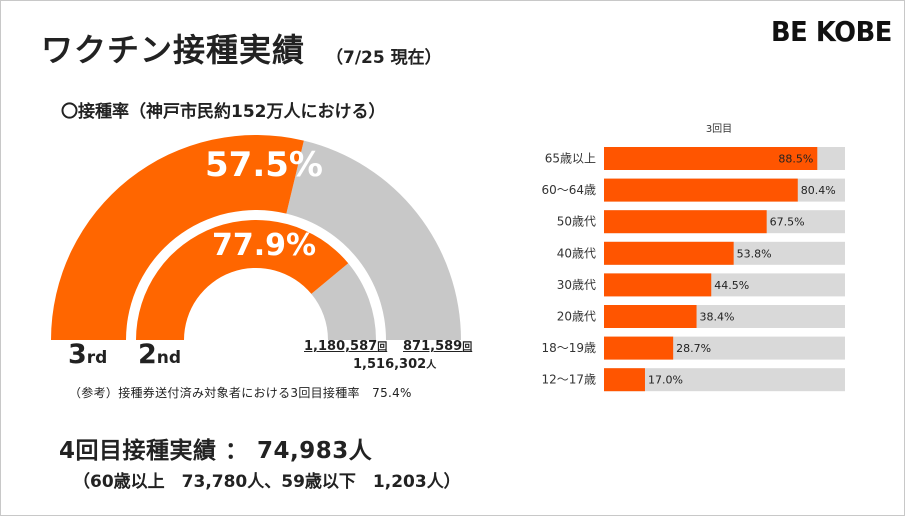 This screenshot has height=516, width=905. I want to click on data-label: 44.5%, so click(731, 285).